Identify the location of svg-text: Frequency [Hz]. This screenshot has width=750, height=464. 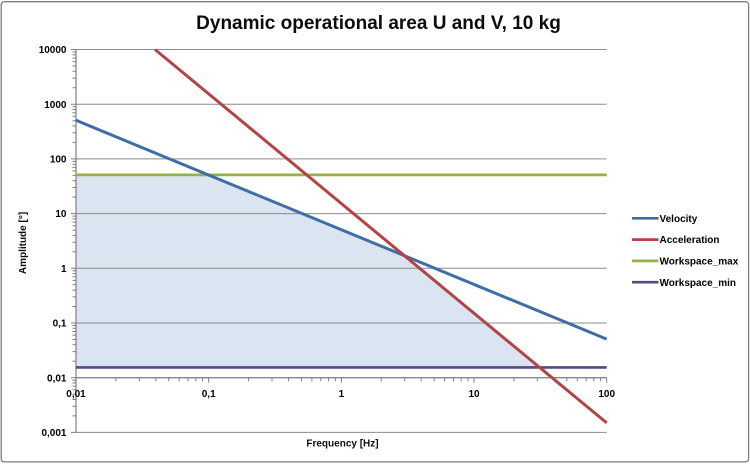
(342, 443).